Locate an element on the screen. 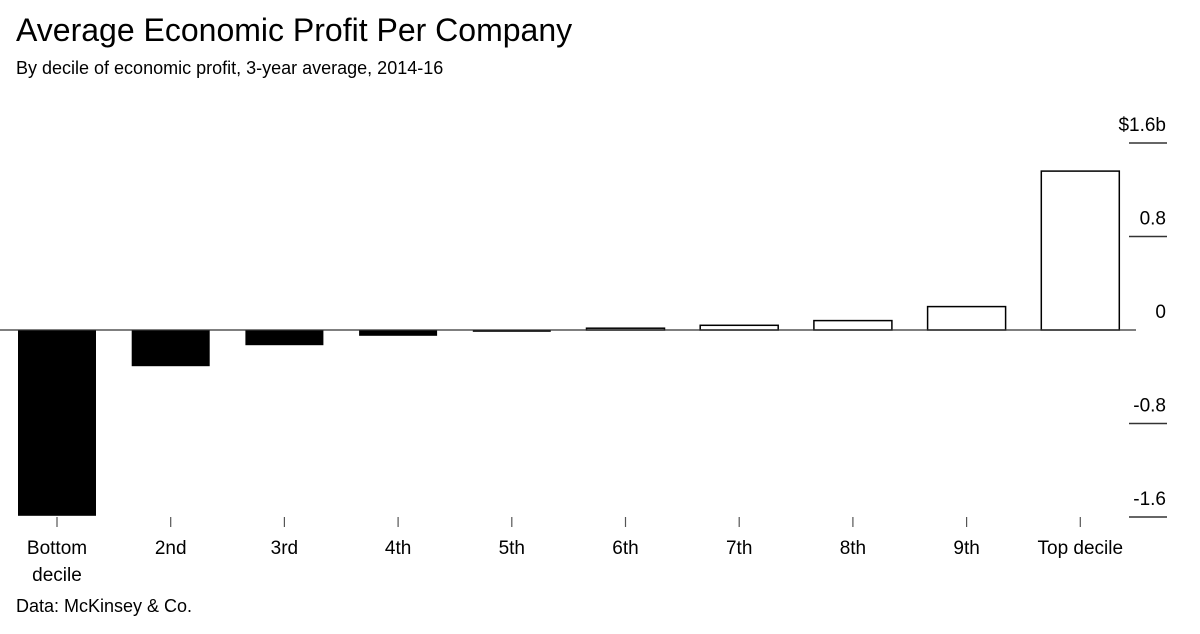 The height and width of the screenshot is (634, 1200). x-tick-label: 6th is located at coordinates (625, 548).